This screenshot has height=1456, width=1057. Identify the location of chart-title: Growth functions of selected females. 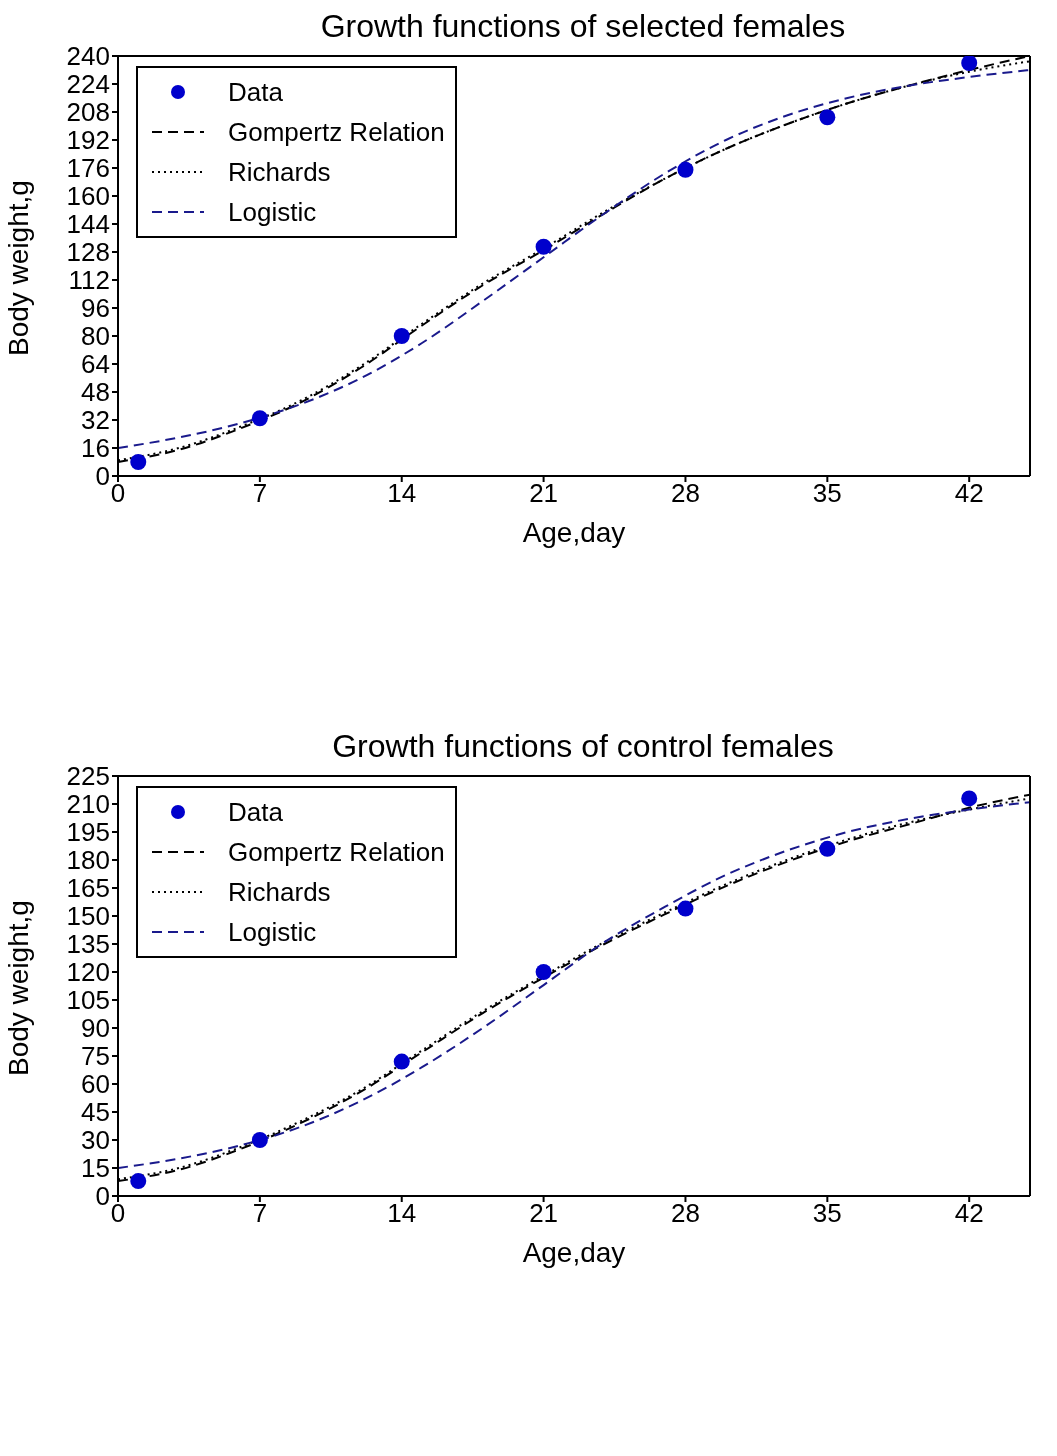
(583, 26).